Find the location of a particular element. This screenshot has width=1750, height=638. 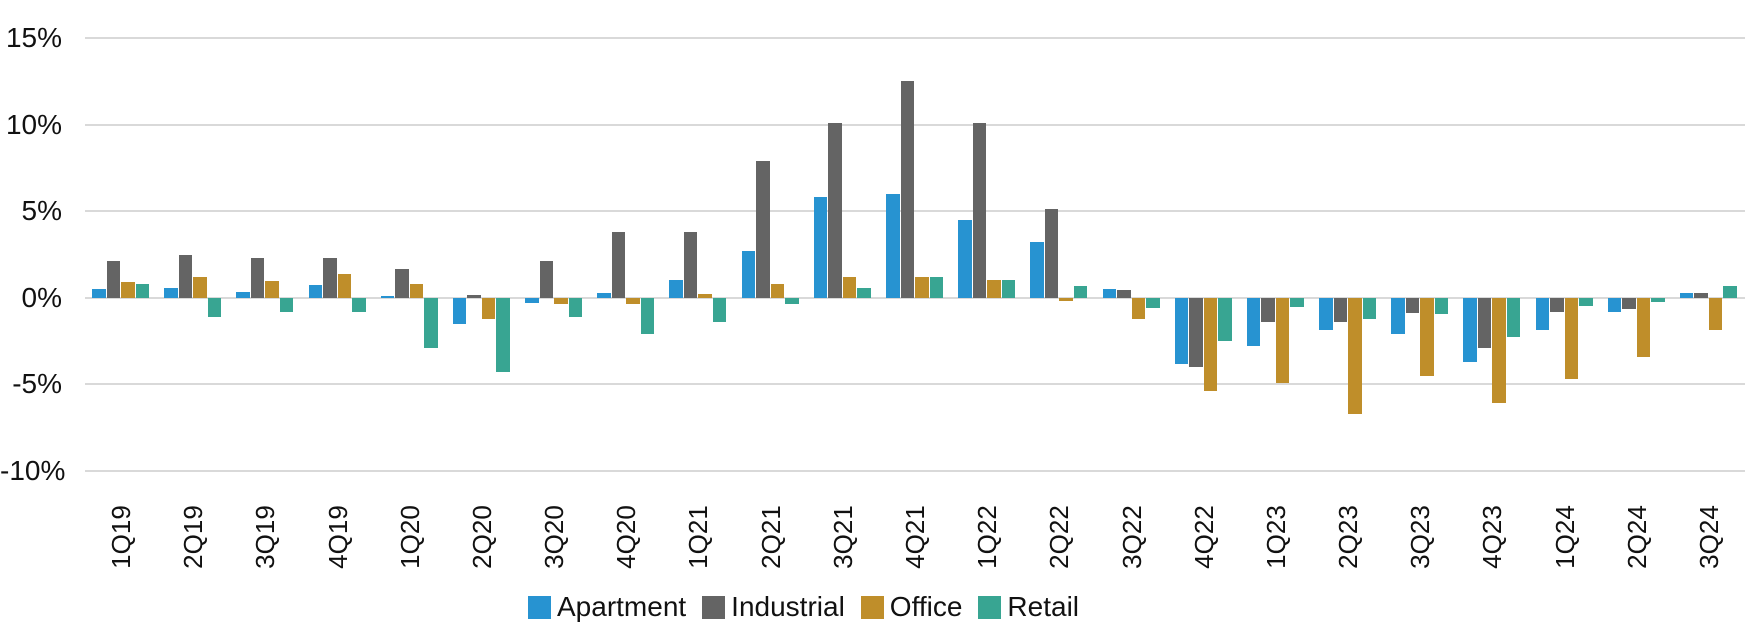

x-axis-tick-label: 1Q24 is located at coordinates (1564, 537).